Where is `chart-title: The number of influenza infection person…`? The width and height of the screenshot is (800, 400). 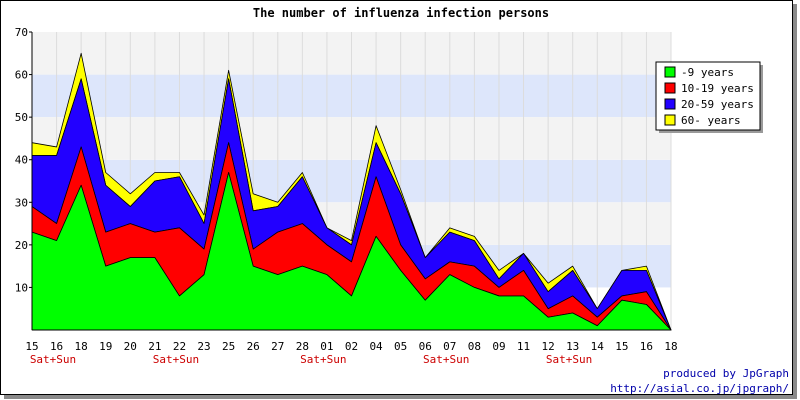 chart-title: The number of influenza infection person… is located at coordinates (401, 13).